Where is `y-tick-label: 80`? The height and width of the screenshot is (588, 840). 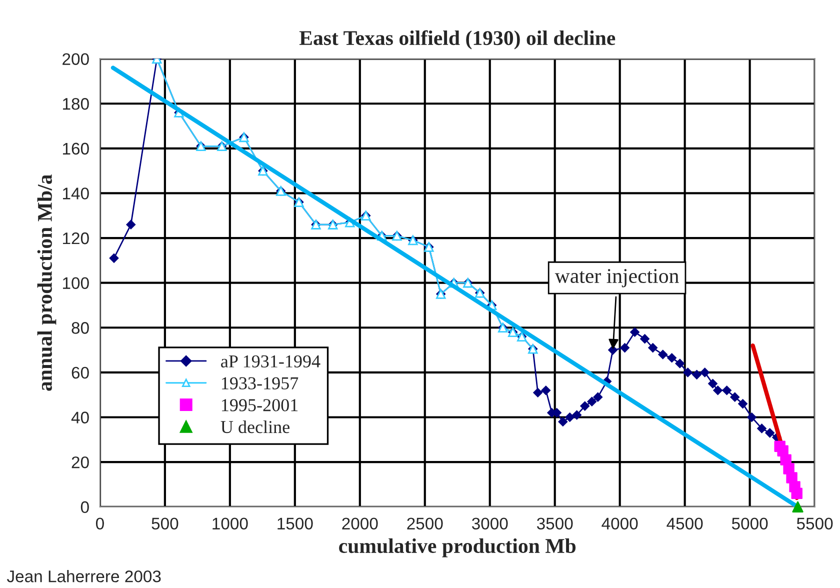 y-tick-label: 80 is located at coordinates (80, 328).